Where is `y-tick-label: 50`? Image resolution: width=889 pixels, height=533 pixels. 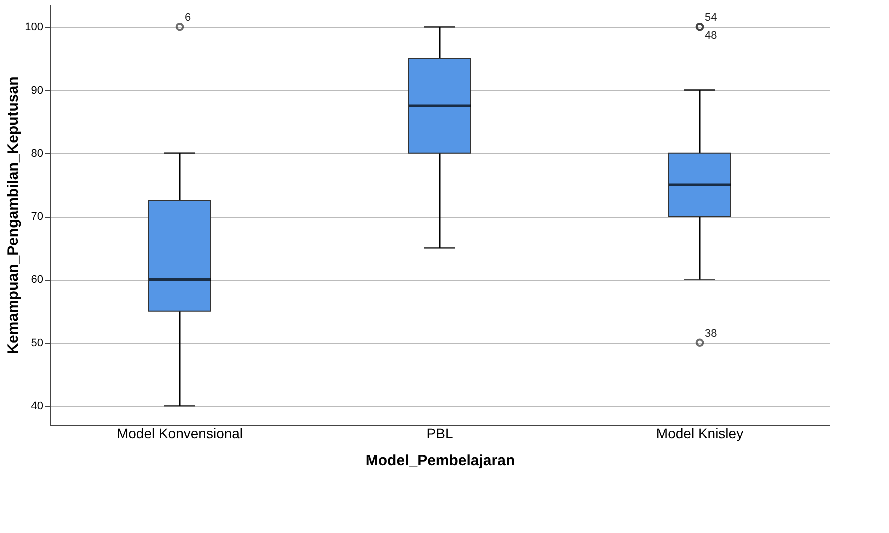
y-tick-label: 50 is located at coordinates (37, 343).